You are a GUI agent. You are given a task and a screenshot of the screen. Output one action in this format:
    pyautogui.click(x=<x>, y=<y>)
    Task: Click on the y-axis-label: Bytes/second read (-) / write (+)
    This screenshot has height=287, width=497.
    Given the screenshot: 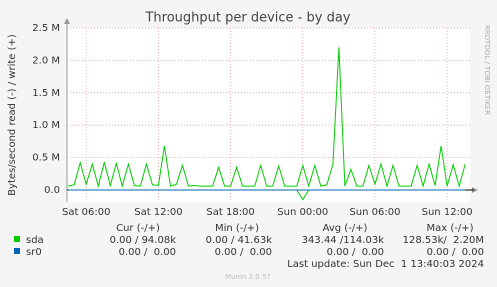 What is the action you would take?
    pyautogui.click(x=12, y=115)
    